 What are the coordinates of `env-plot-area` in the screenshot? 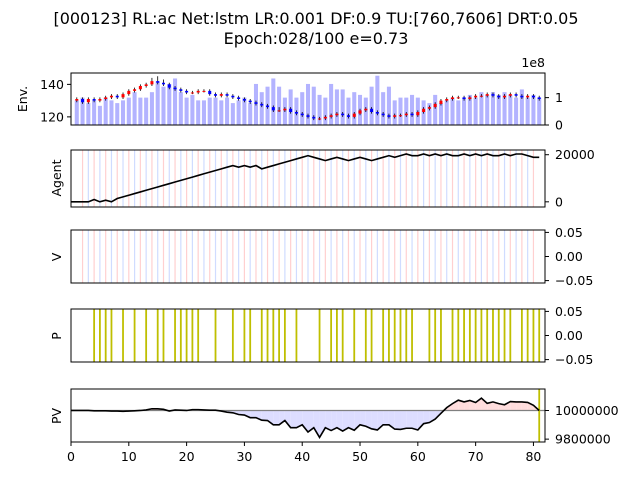 It's located at (308, 100).